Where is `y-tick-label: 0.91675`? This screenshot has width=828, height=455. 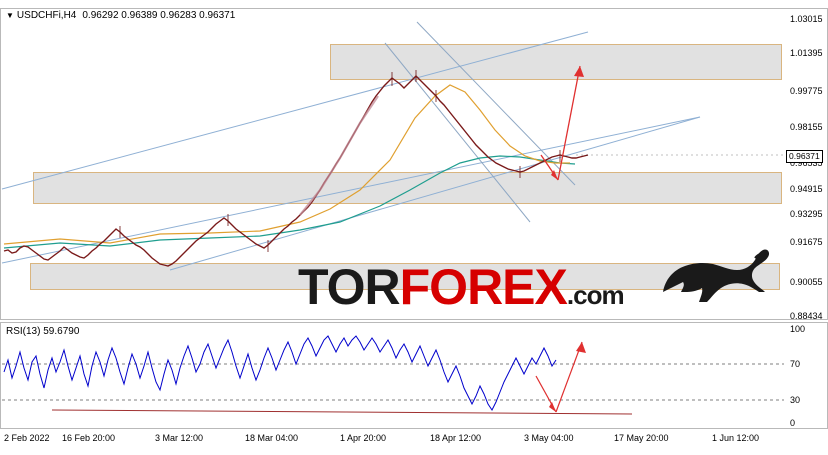 y-tick-label: 0.91675 is located at coordinates (806, 242).